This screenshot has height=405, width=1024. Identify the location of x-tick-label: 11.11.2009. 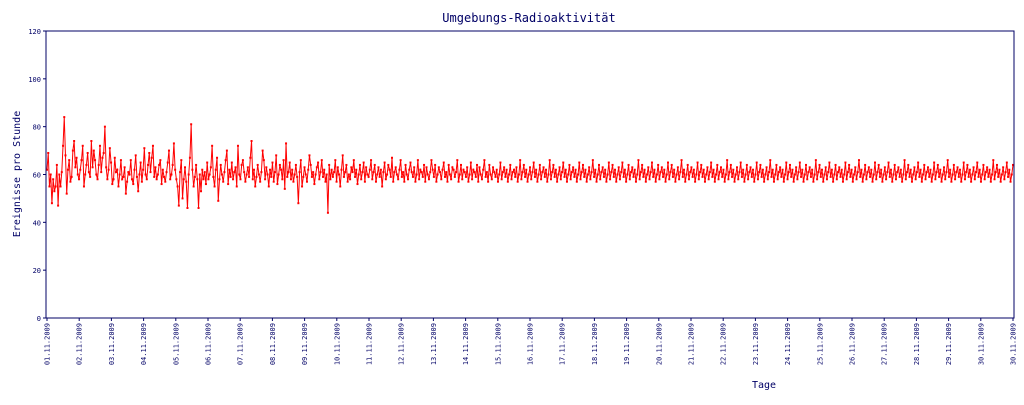
(370, 344).